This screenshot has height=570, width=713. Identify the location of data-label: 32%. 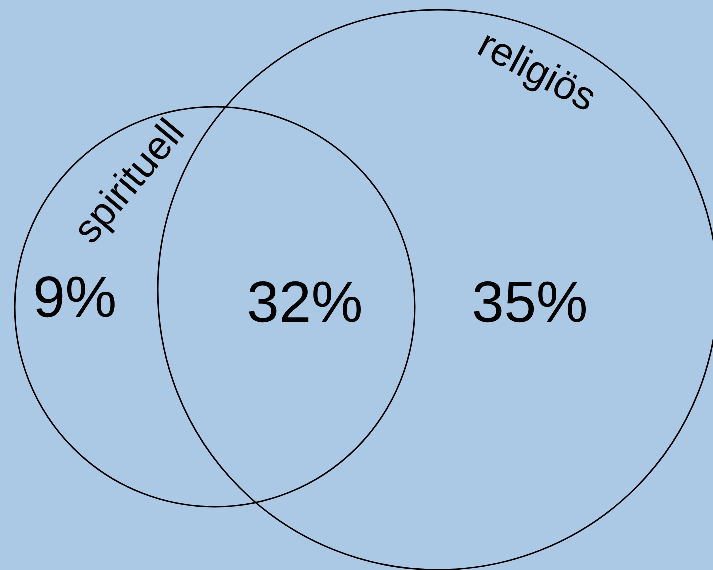
(305, 302).